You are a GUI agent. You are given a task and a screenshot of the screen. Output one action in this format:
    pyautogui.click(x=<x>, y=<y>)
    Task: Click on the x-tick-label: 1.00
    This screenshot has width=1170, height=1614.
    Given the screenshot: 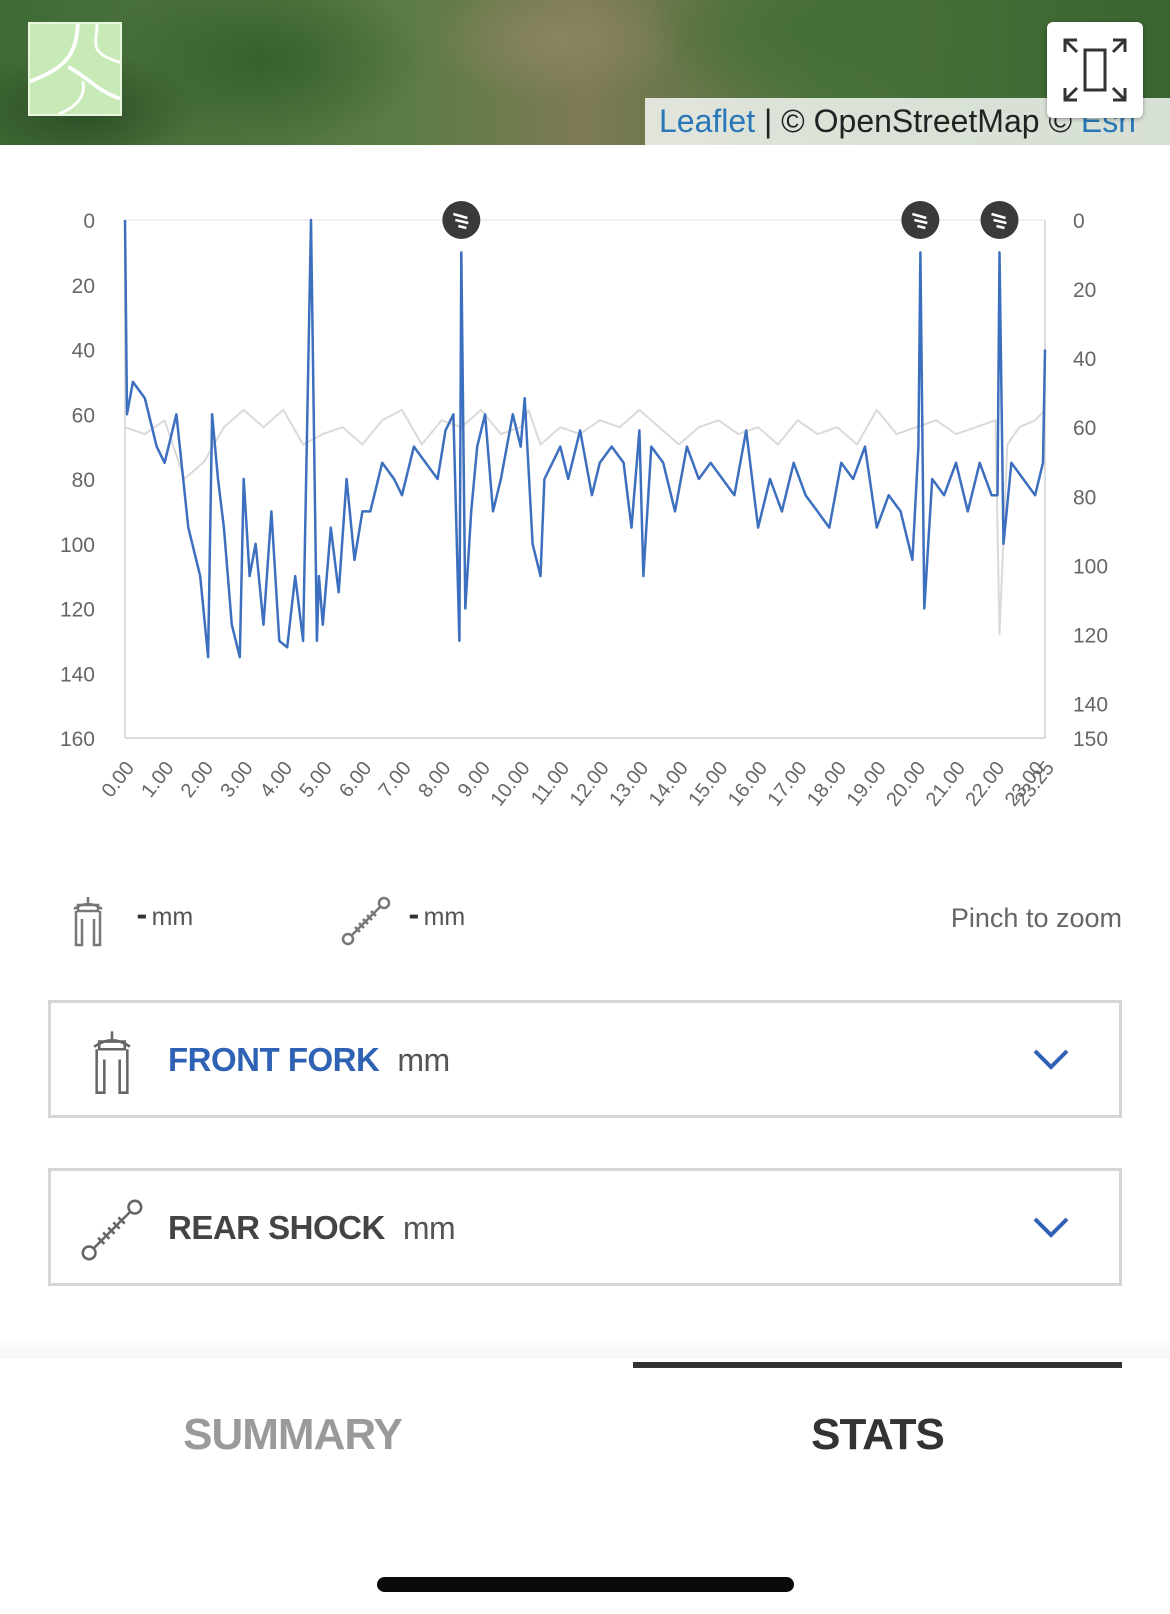 What is the action you would take?
    pyautogui.click(x=157, y=780)
    